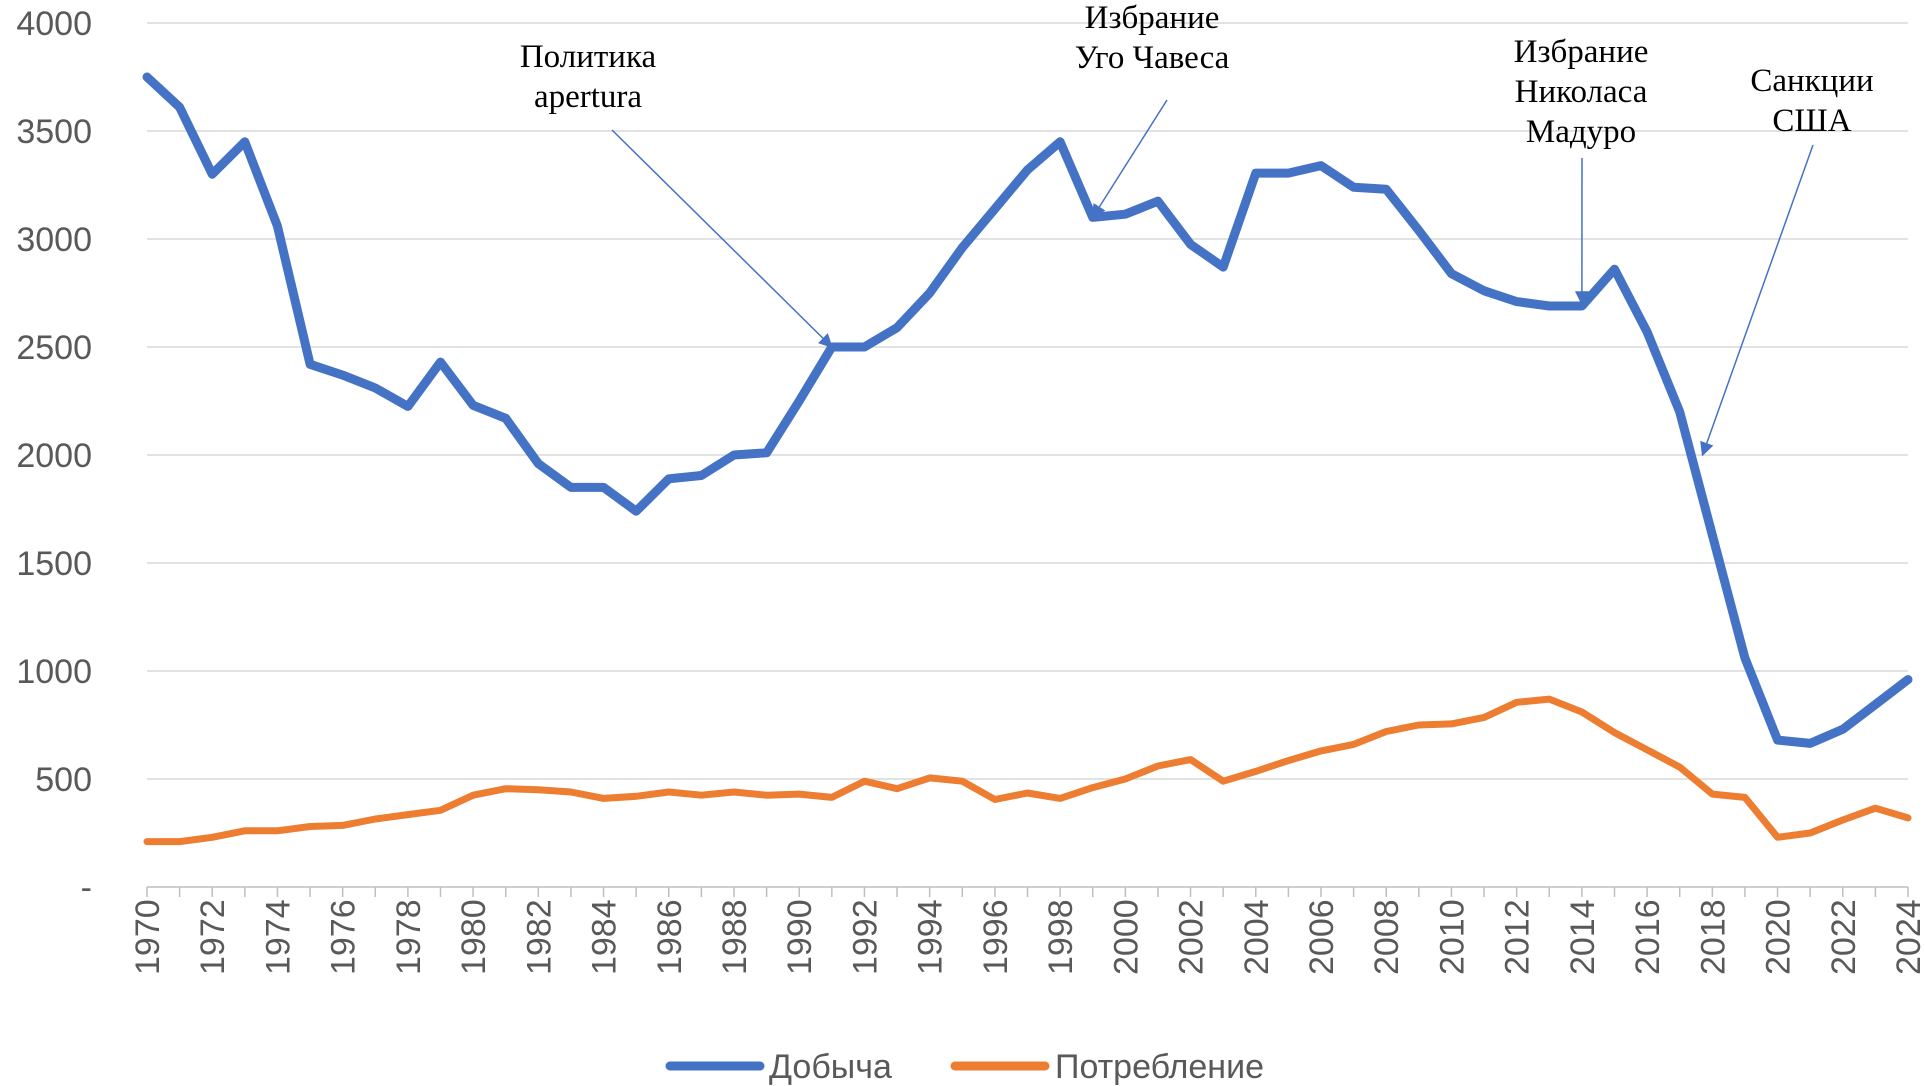 The image size is (1925, 1086). Describe the element at coordinates (1581, 132) in the screenshot. I see `annotation-text: Мадуро` at that location.